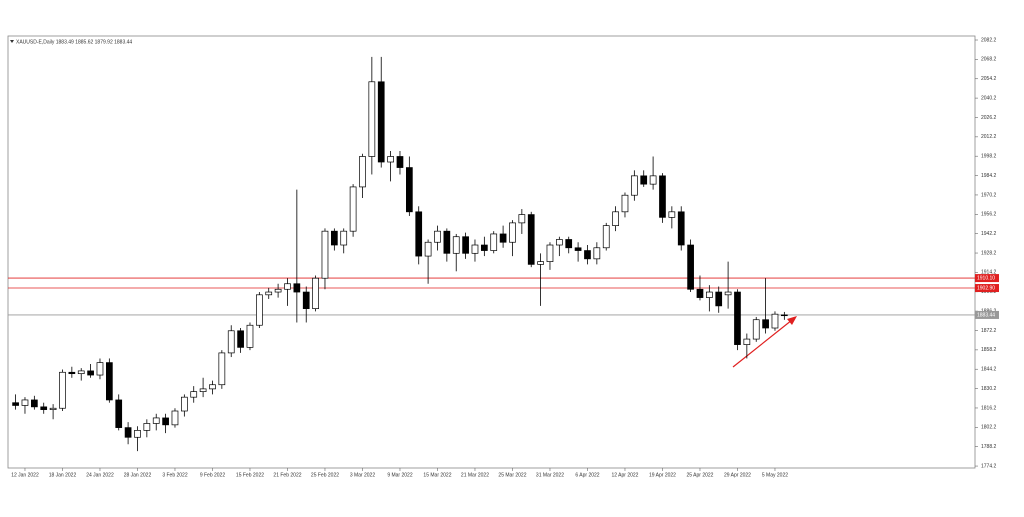  Describe the element at coordinates (138, 475) in the screenshot. I see `x-tick-label: 28 Jan 2022` at that location.